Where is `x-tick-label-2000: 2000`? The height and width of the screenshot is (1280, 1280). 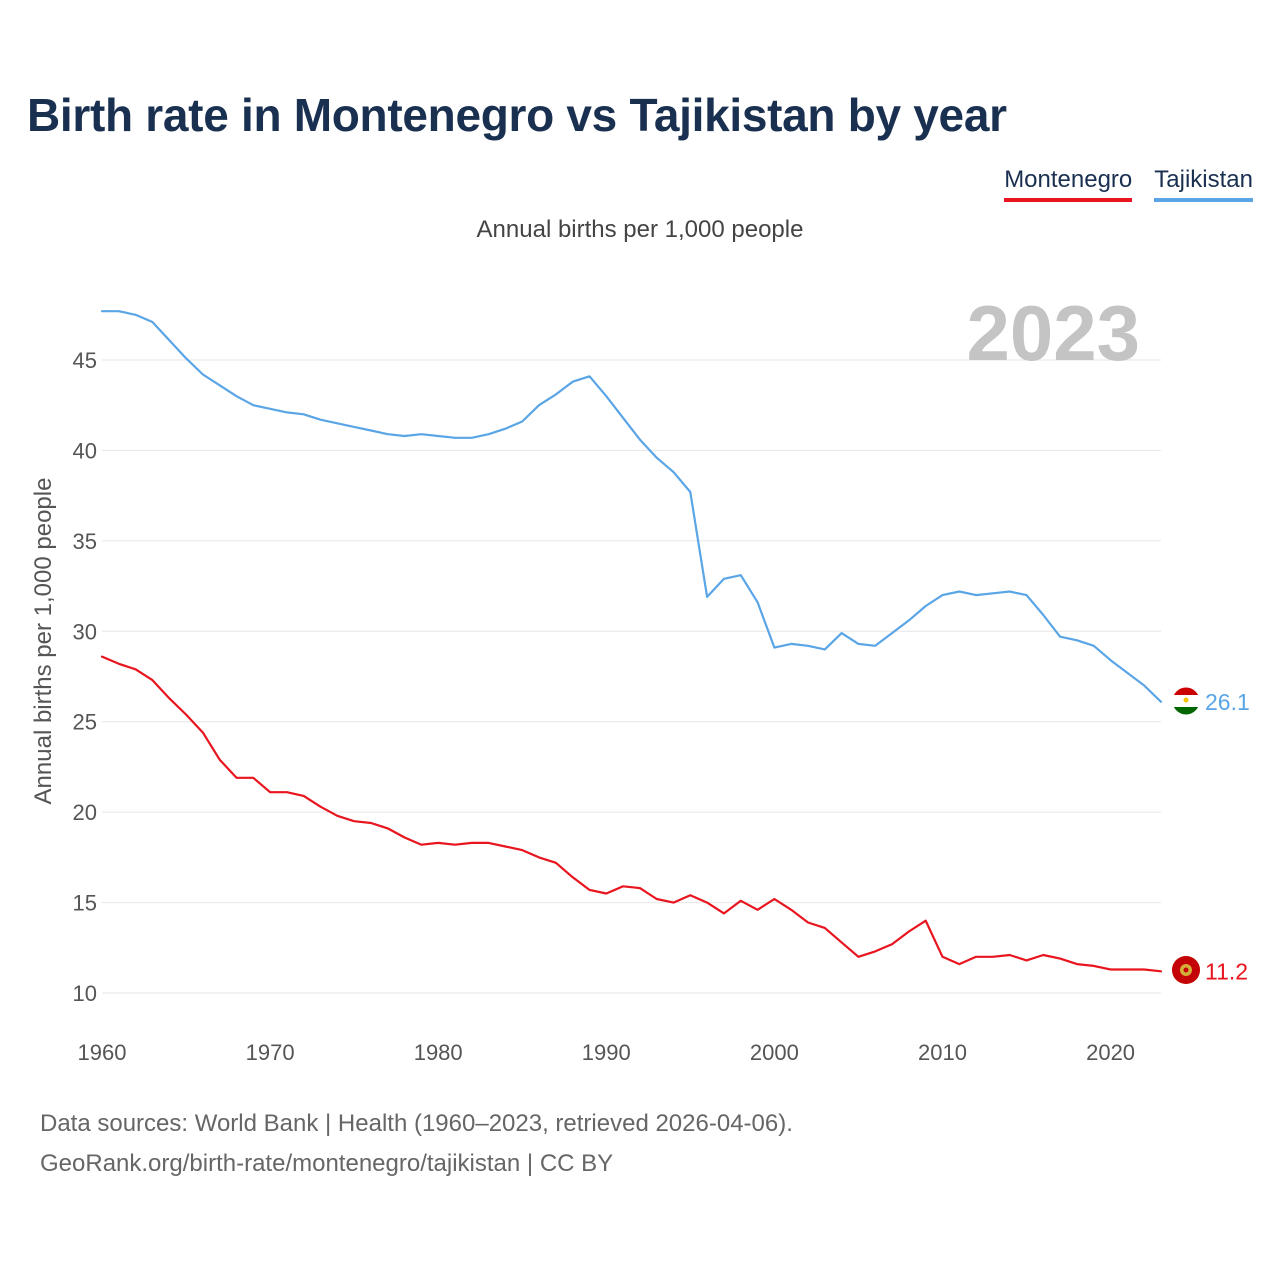
x-tick-label-2000: 2000 is located at coordinates (774, 1052).